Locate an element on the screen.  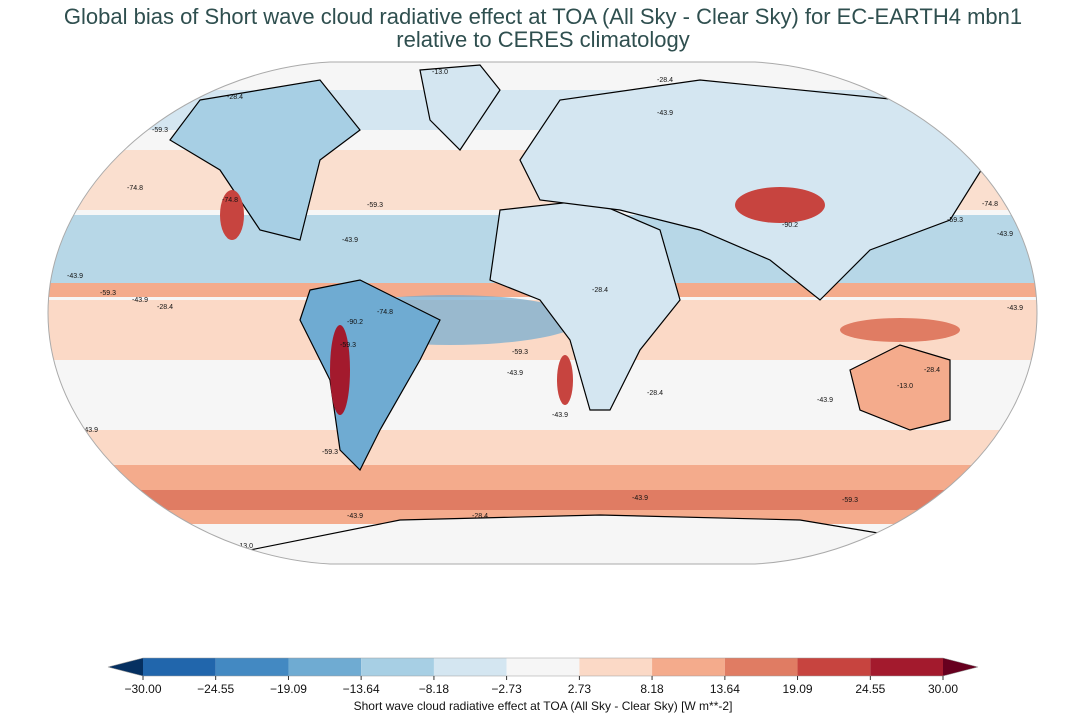
colorbar-extend-high is located at coordinates (960, 667).